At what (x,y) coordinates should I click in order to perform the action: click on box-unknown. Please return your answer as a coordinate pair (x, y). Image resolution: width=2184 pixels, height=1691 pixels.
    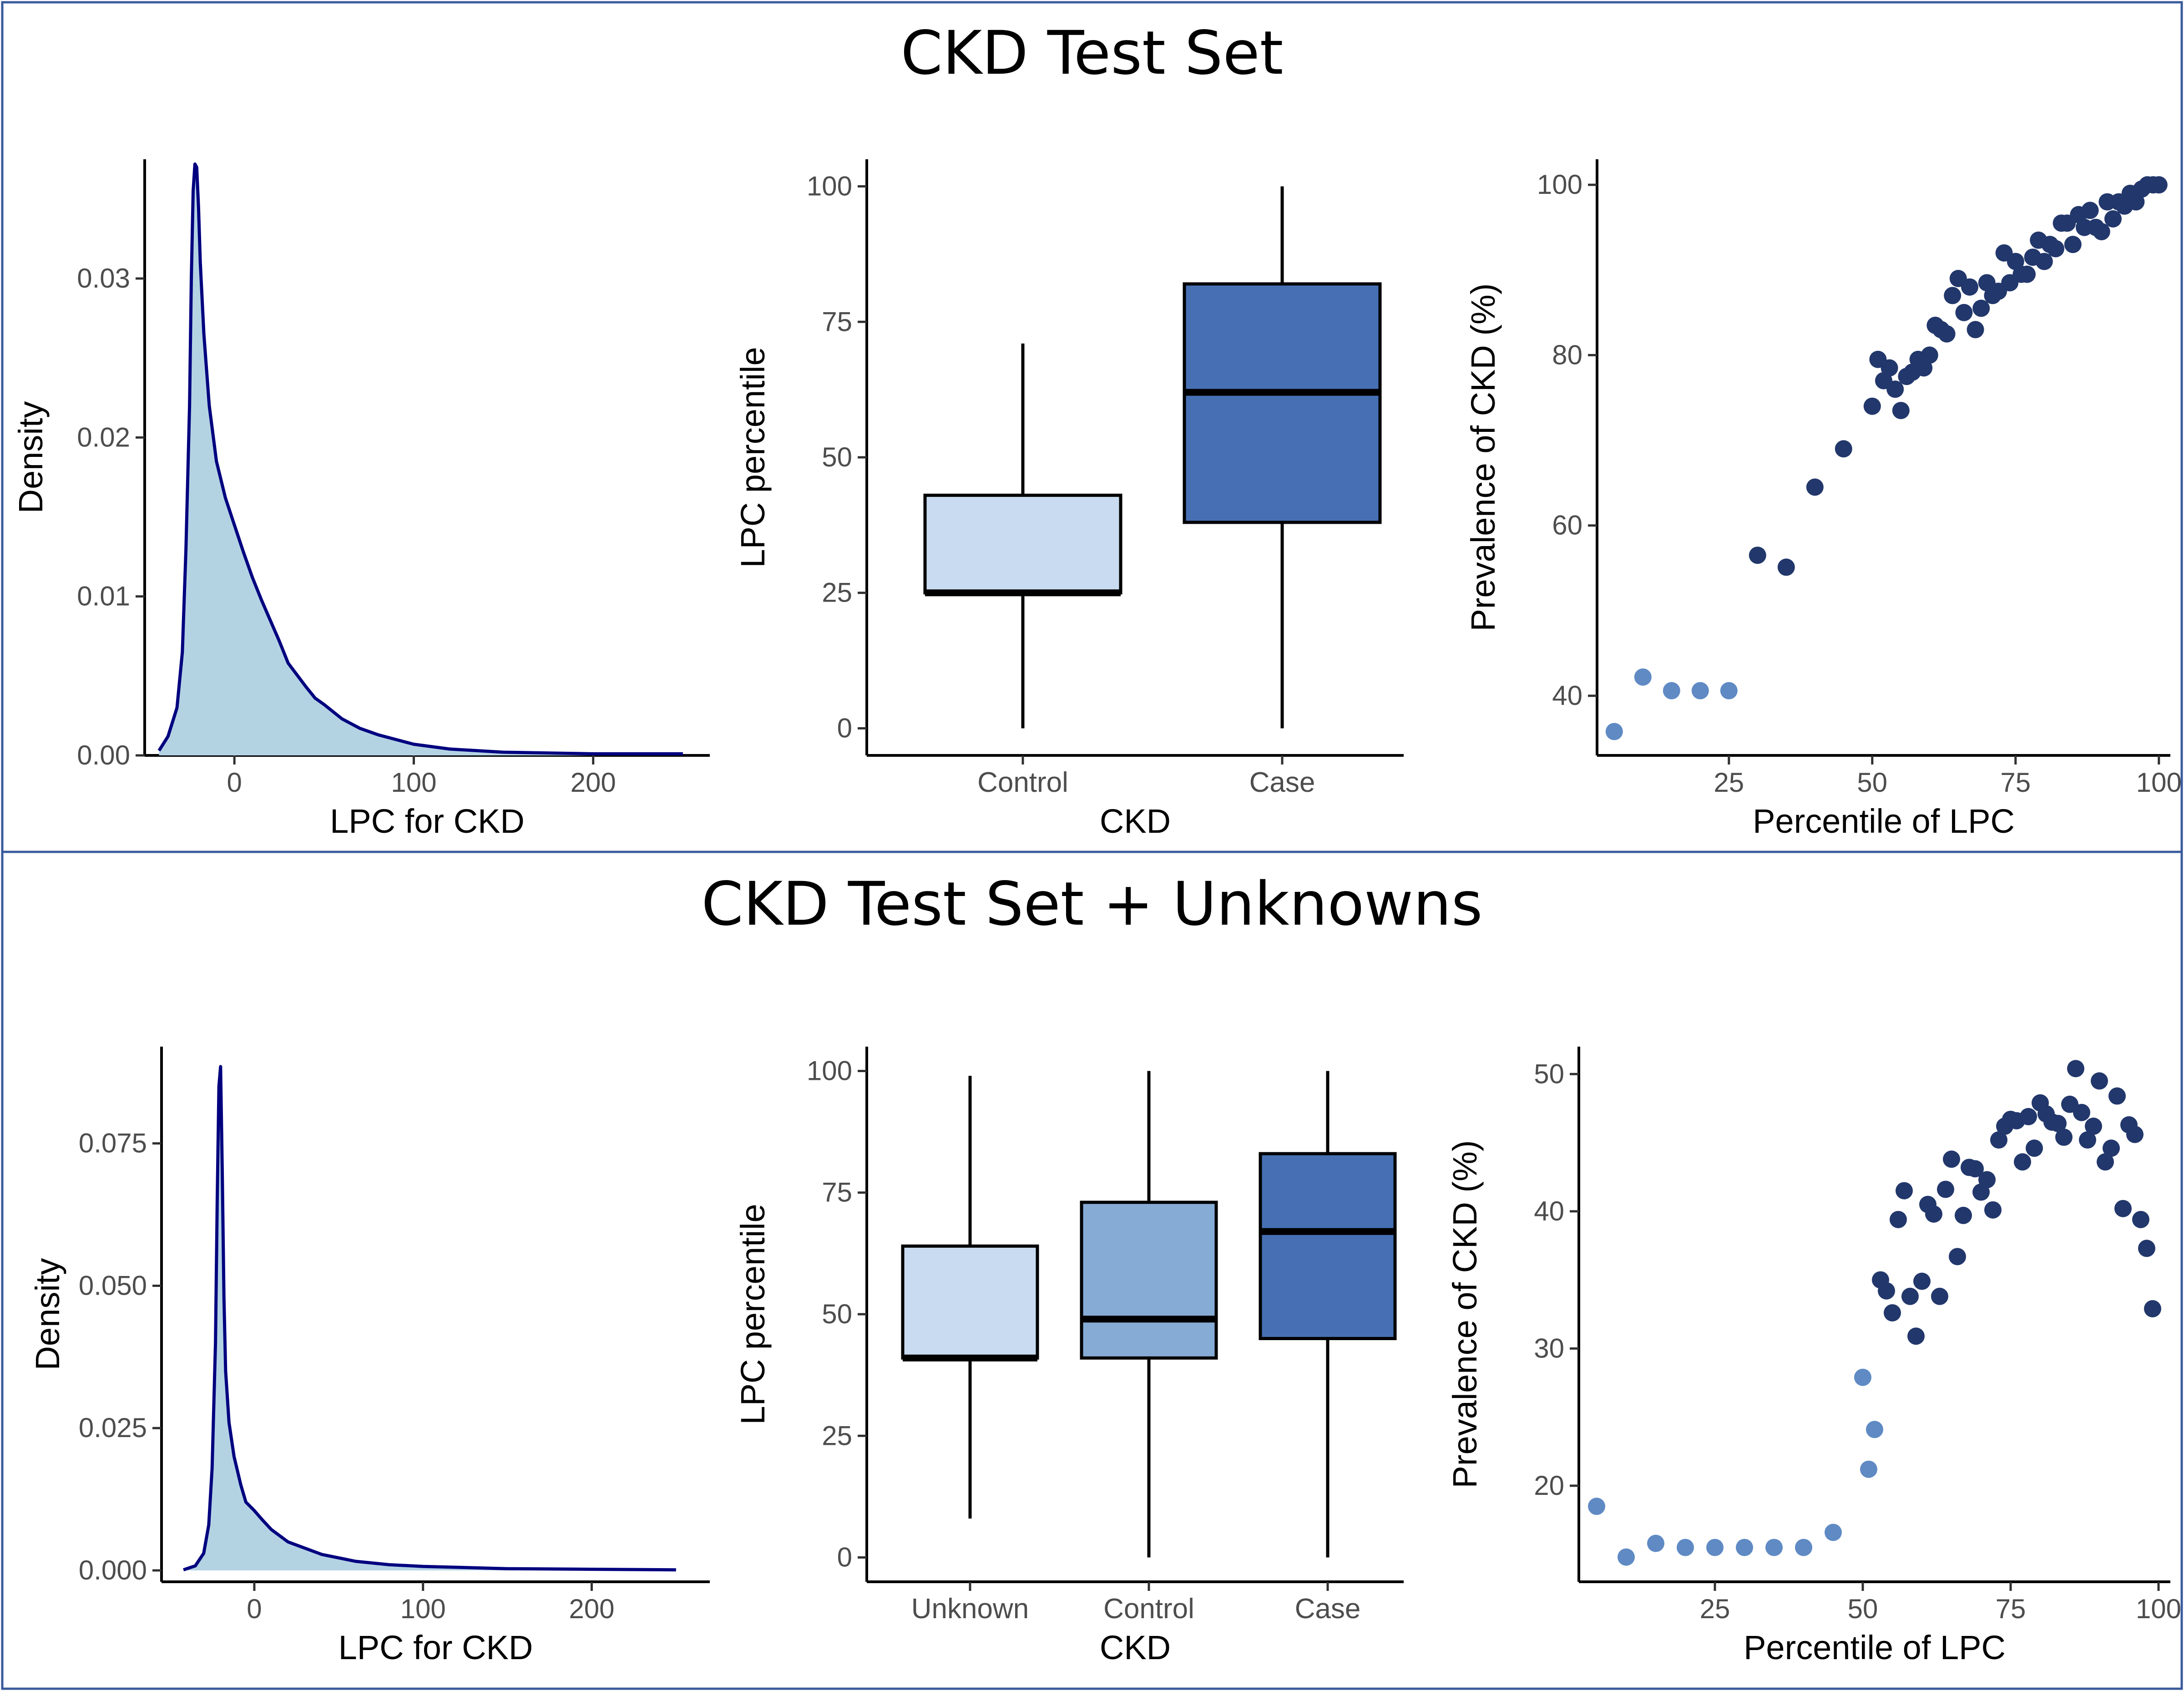
    Looking at the image, I should click on (970, 1302).